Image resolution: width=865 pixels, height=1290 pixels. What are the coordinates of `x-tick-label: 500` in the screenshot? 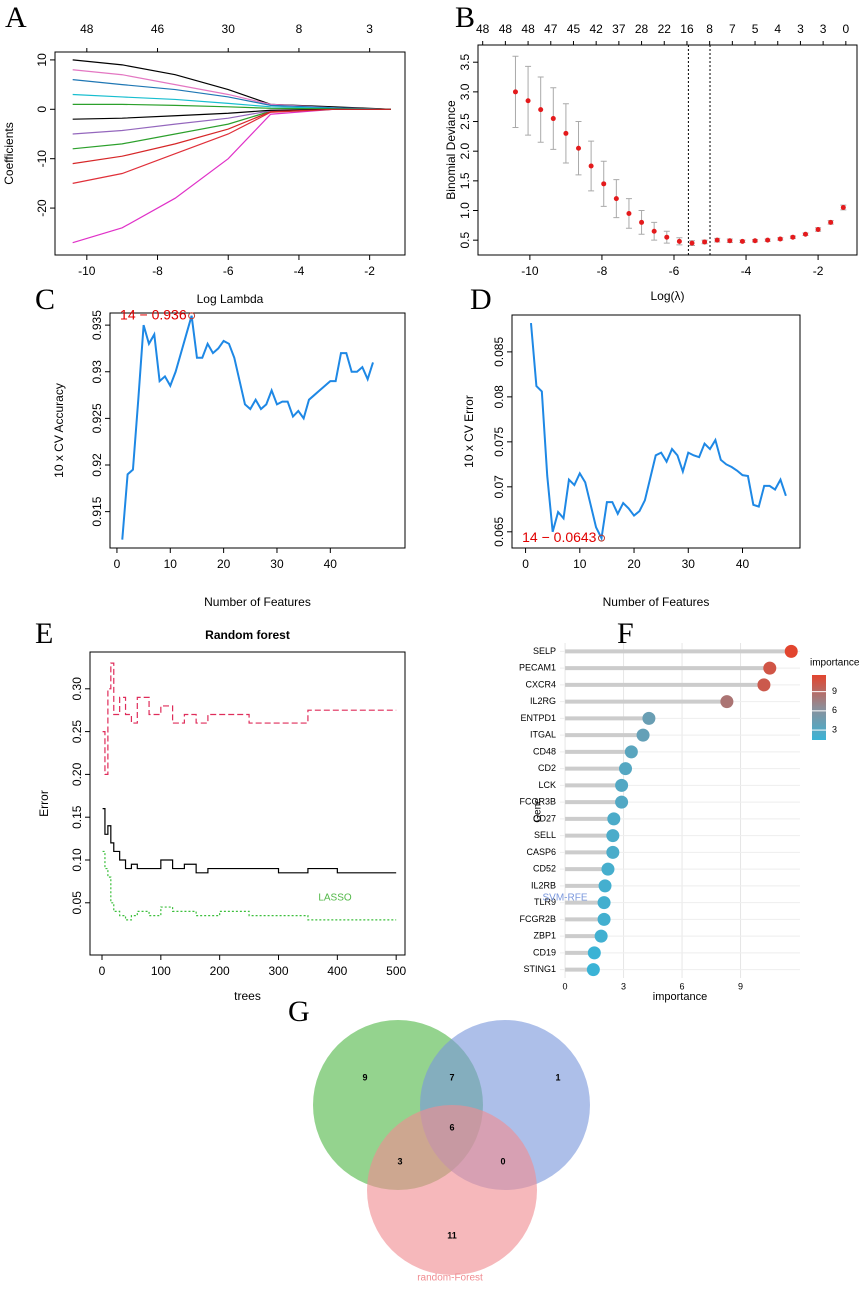 It's located at (396, 971).